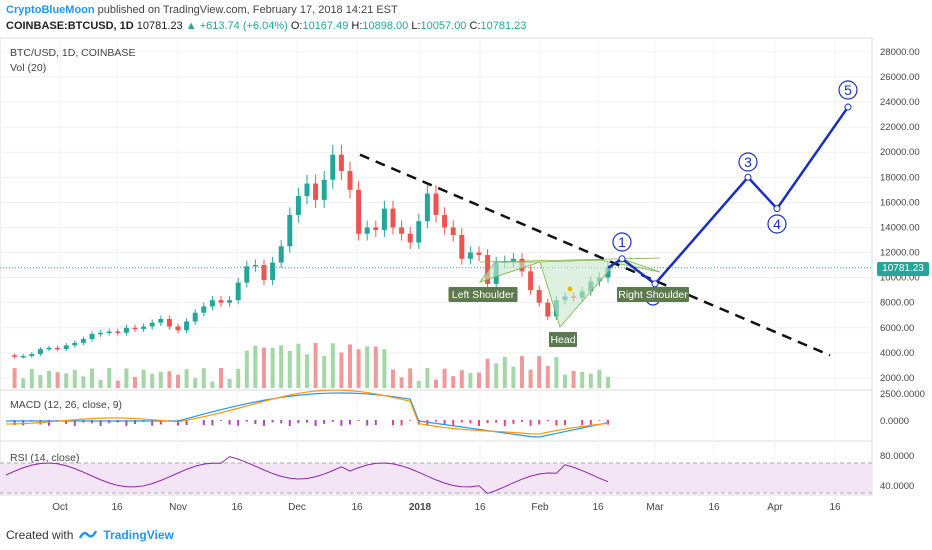 Image resolution: width=932 pixels, height=550 pixels. What do you see at coordinates (848, 90) in the screenshot?
I see `wave-label: 5` at bounding box center [848, 90].